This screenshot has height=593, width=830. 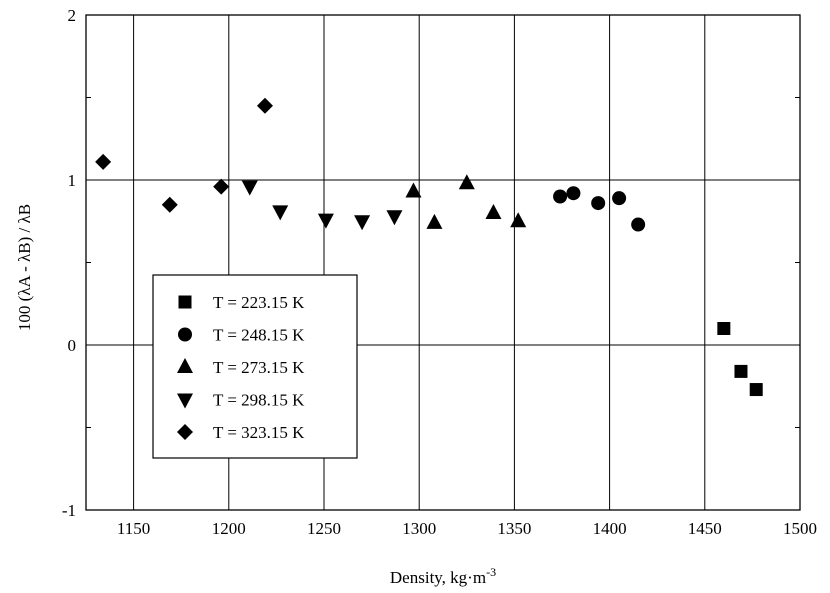 What do you see at coordinates (229, 528) in the screenshot?
I see `x-tick-label: 1200` at bounding box center [229, 528].